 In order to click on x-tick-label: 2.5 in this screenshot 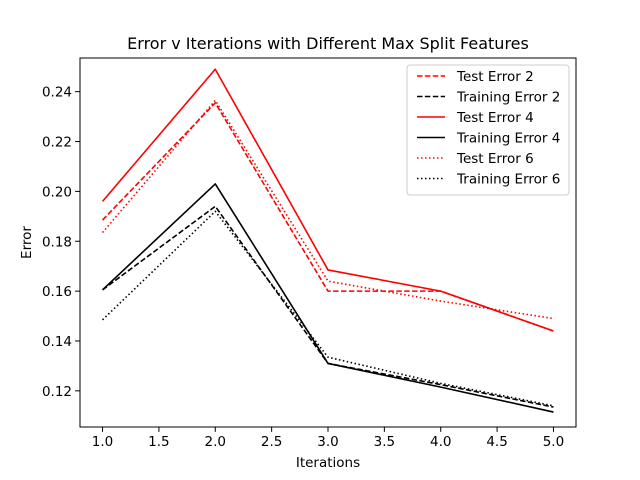, I will do `click(271, 442)`.